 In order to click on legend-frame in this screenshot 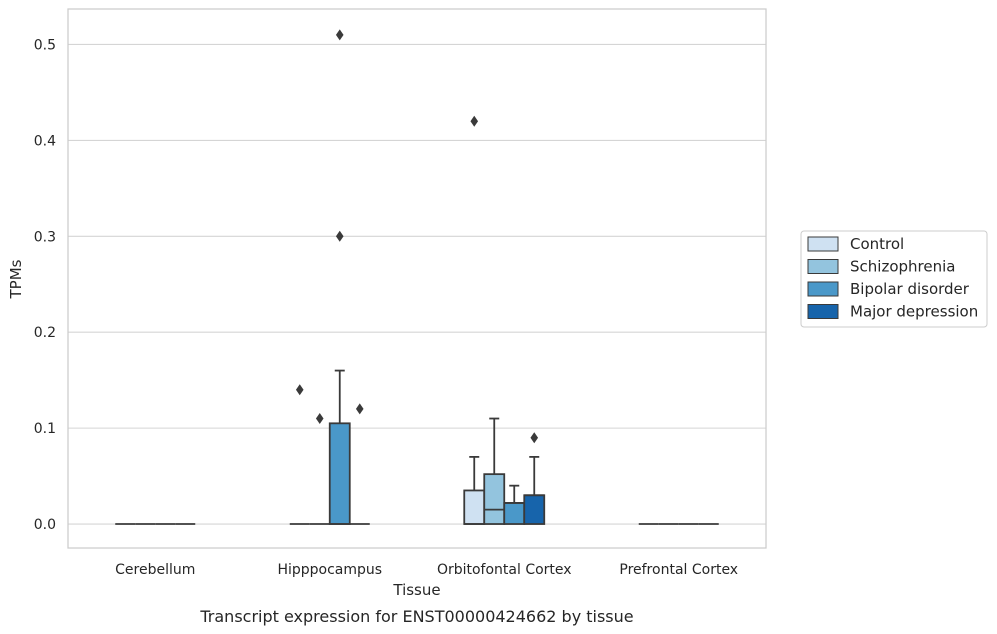, I will do `click(894, 279)`.